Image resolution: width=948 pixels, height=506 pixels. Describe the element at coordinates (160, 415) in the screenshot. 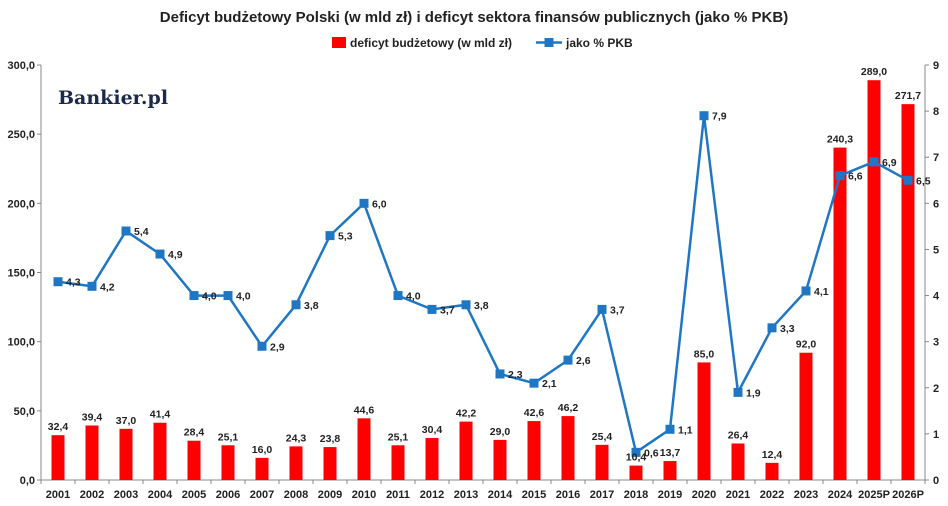

I see `bar-value-label: 41,4` at that location.